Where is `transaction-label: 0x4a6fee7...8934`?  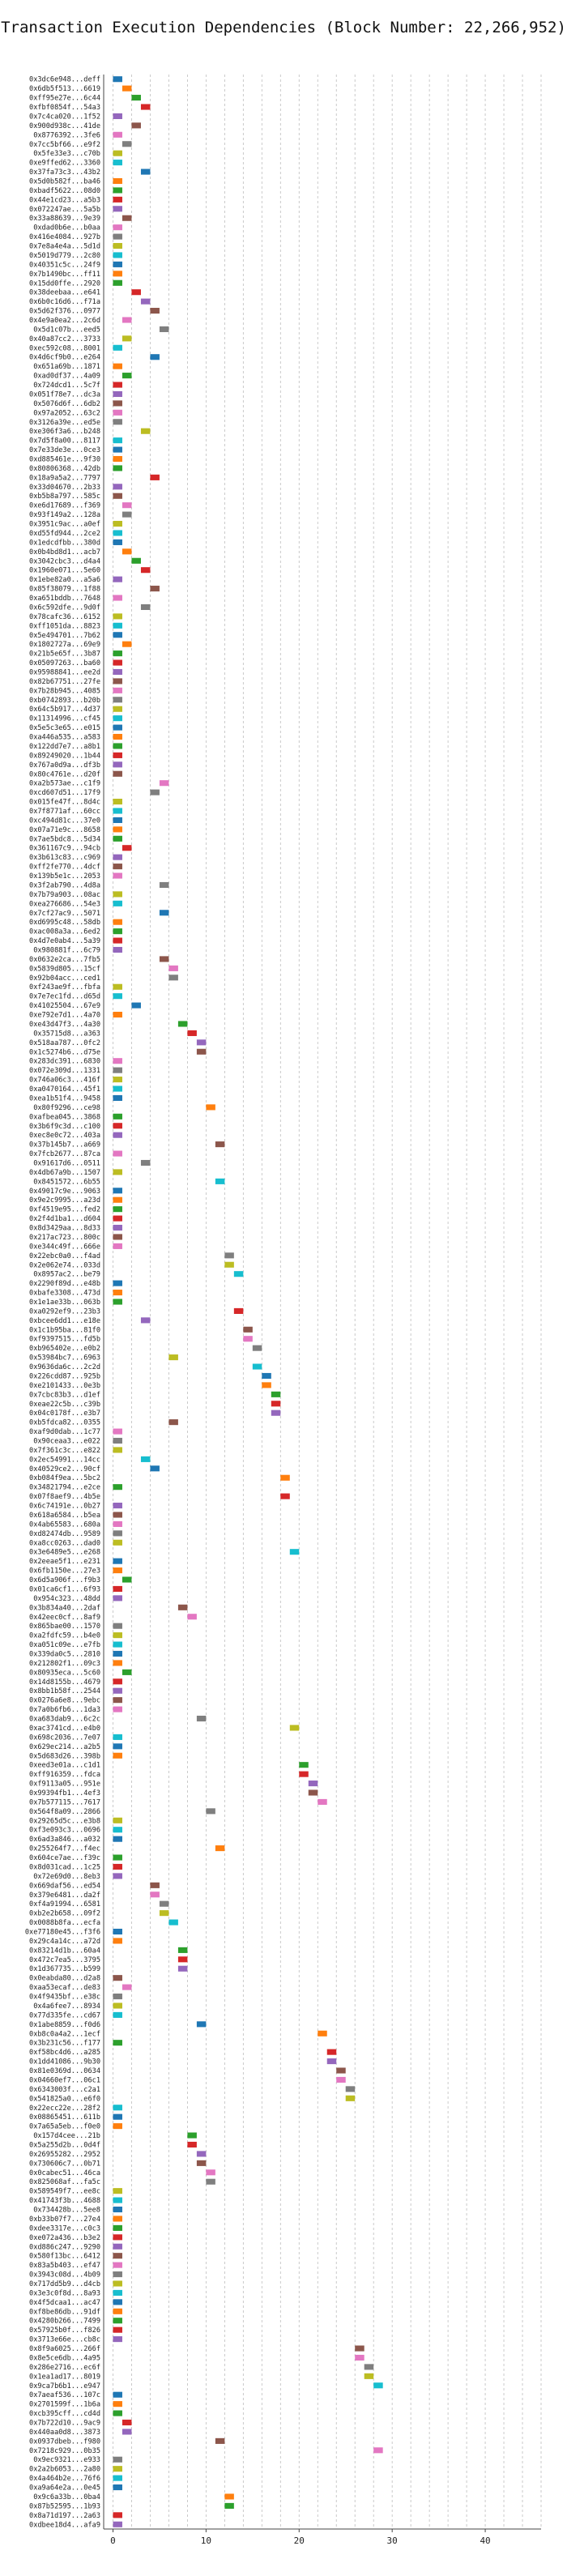
transaction-label: 0x4a6fee7...8934 is located at coordinates (66, 2007).